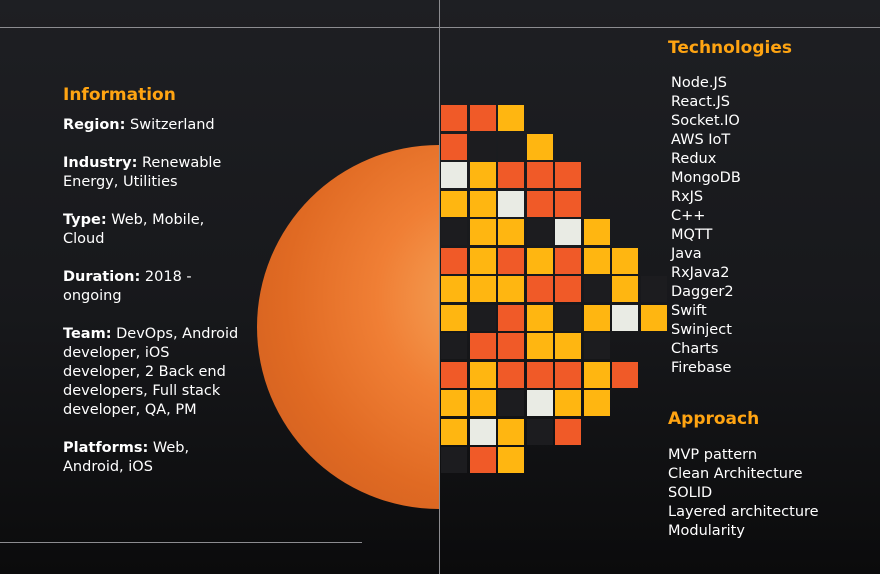 The width and height of the screenshot is (880, 574). What do you see at coordinates (700, 273) in the screenshot?
I see `technology-item: RxJava2` at bounding box center [700, 273].